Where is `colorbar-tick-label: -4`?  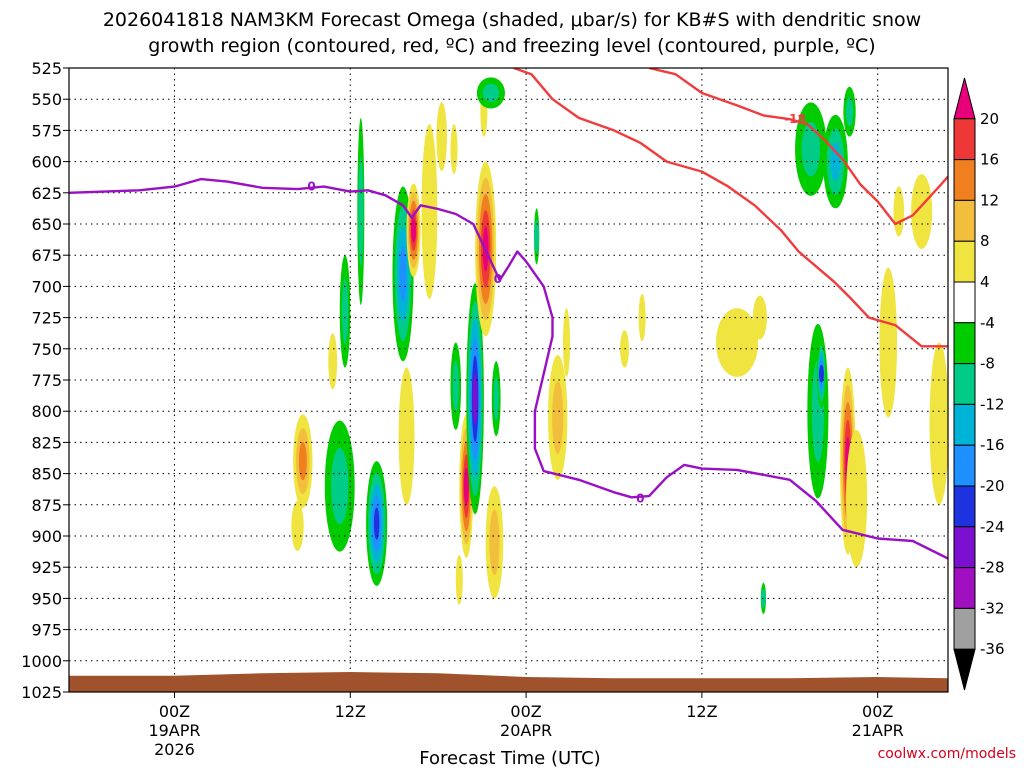 colorbar-tick-label: -4 is located at coordinates (987, 323).